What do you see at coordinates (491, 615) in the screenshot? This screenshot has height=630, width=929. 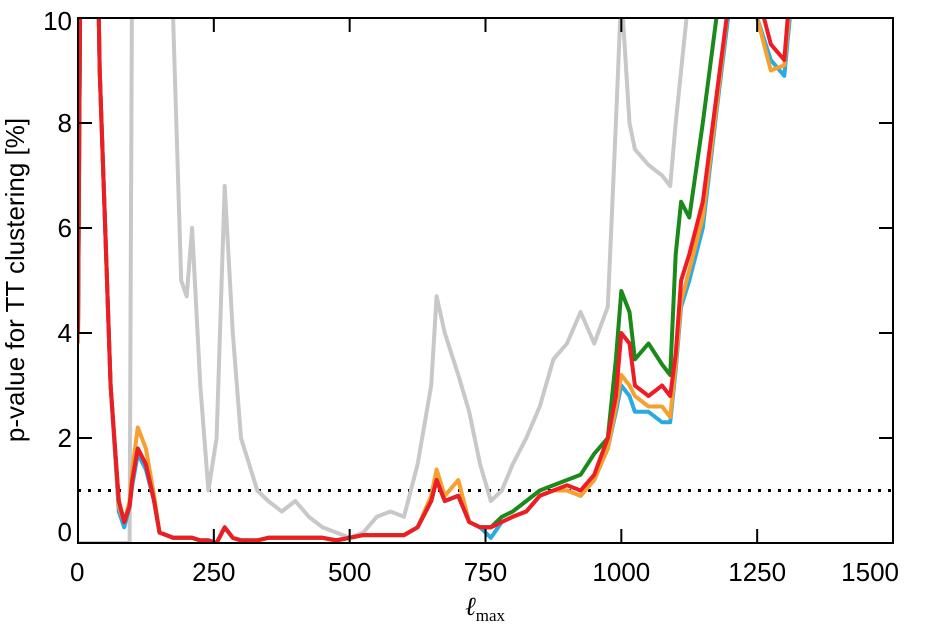 I see `x-label-sub: max` at bounding box center [491, 615].